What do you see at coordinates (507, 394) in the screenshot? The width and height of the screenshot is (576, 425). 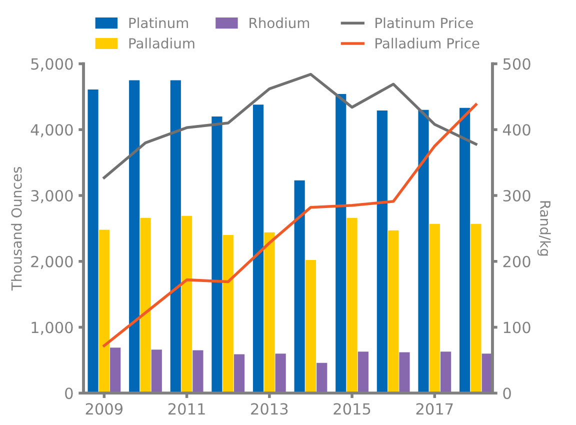 I see `y2-tick-label: 0` at bounding box center [507, 394].